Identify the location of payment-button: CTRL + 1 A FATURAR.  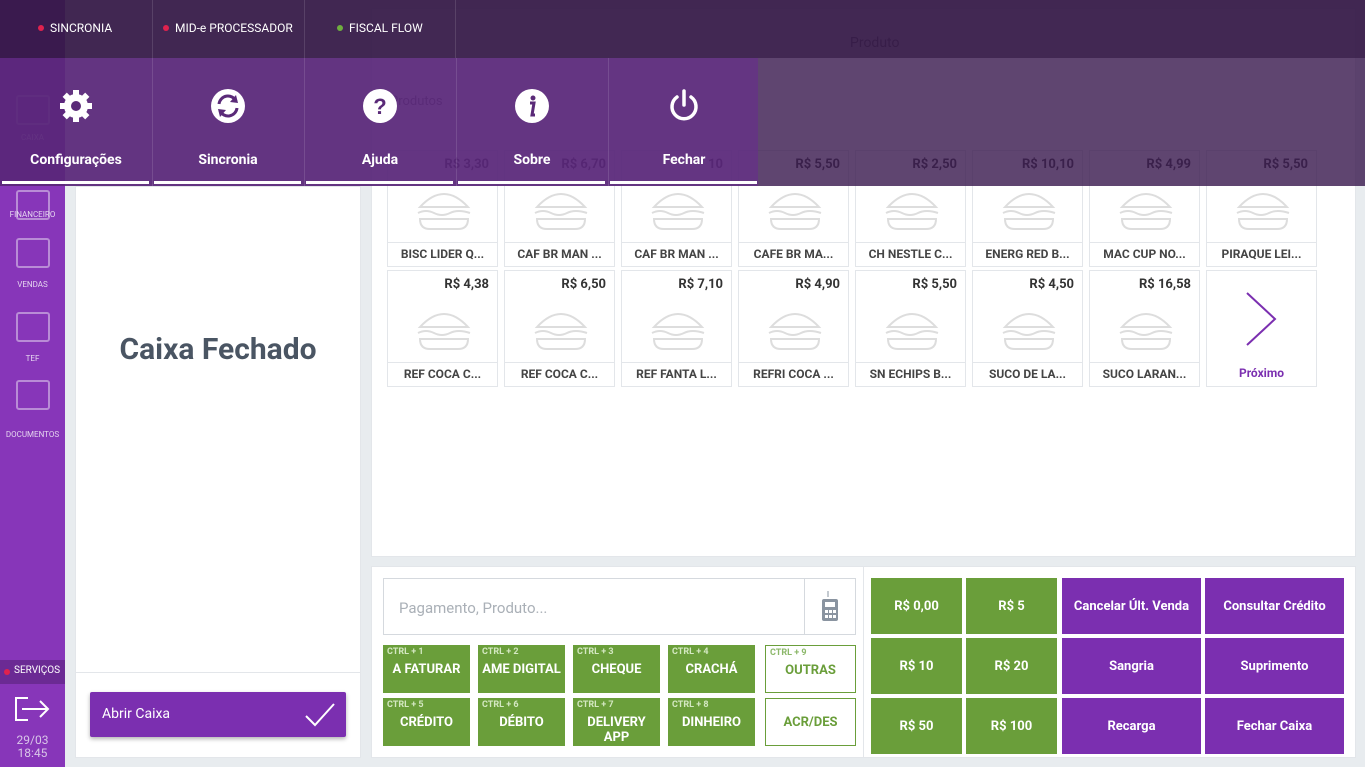
(426, 669).